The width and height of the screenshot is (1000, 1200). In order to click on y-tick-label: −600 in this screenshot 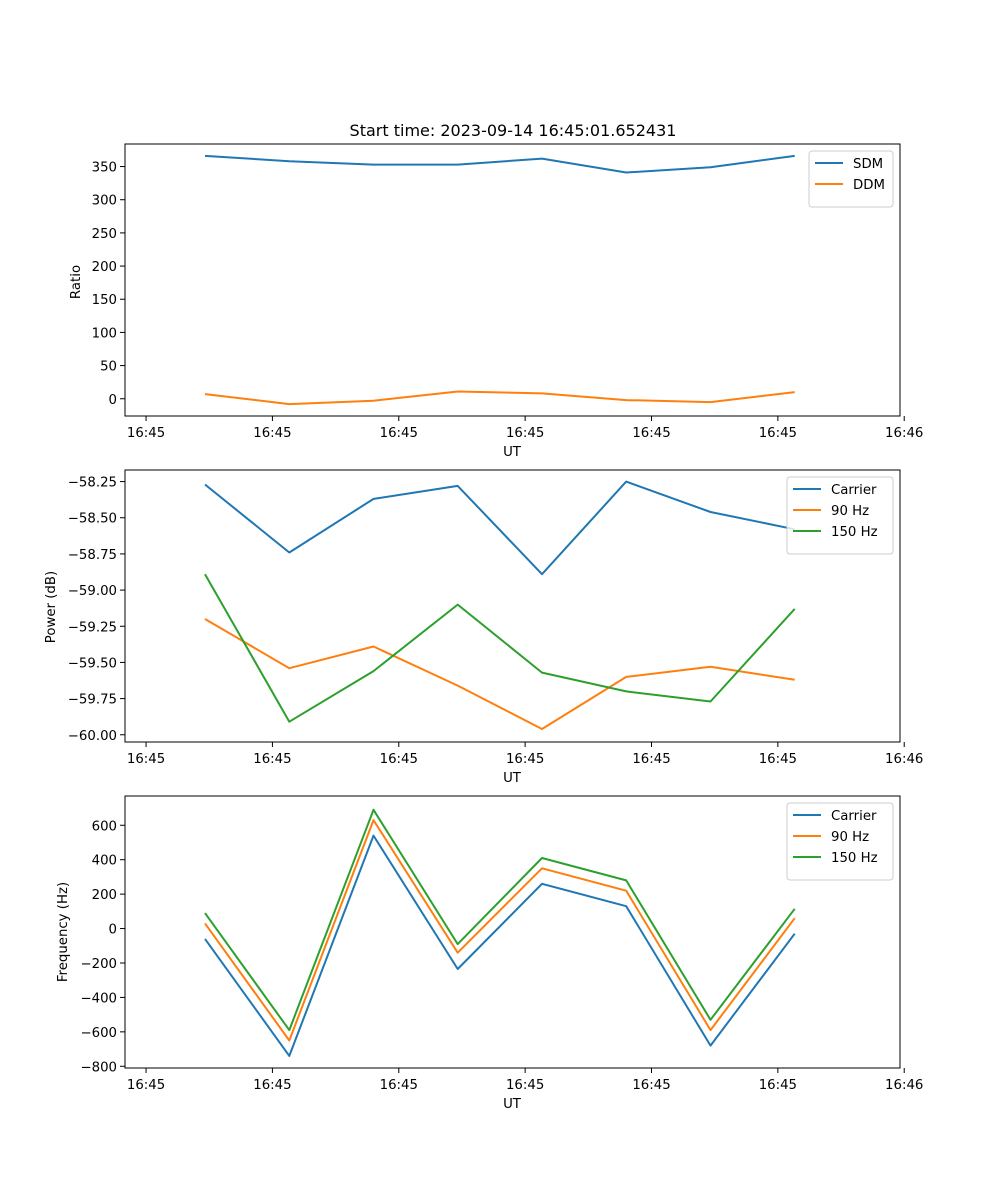, I will do `click(98, 1033)`.